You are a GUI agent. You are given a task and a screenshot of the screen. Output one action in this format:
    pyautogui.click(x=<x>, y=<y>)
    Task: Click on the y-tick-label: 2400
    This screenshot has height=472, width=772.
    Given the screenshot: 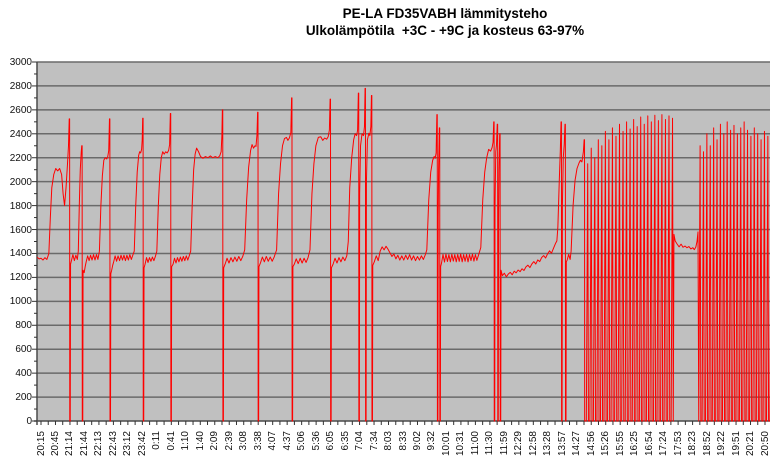 What is the action you would take?
    pyautogui.click(x=20, y=134)
    